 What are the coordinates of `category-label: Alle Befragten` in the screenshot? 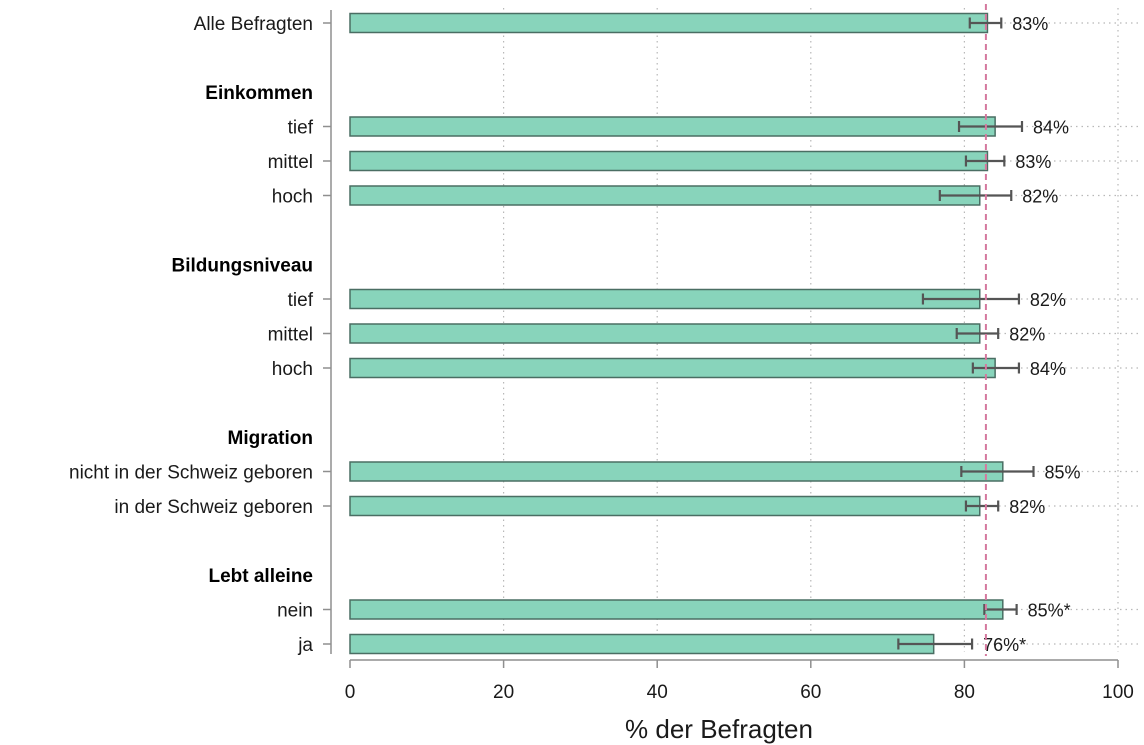 It's located at (253, 24).